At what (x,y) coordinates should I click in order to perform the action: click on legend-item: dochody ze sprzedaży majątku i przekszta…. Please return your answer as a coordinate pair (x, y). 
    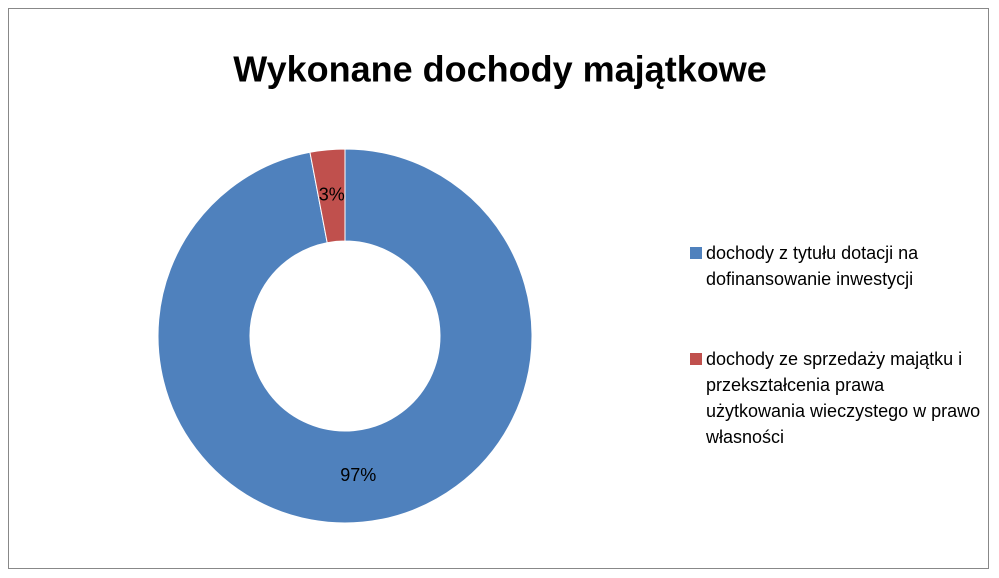
    Looking at the image, I should click on (837, 398).